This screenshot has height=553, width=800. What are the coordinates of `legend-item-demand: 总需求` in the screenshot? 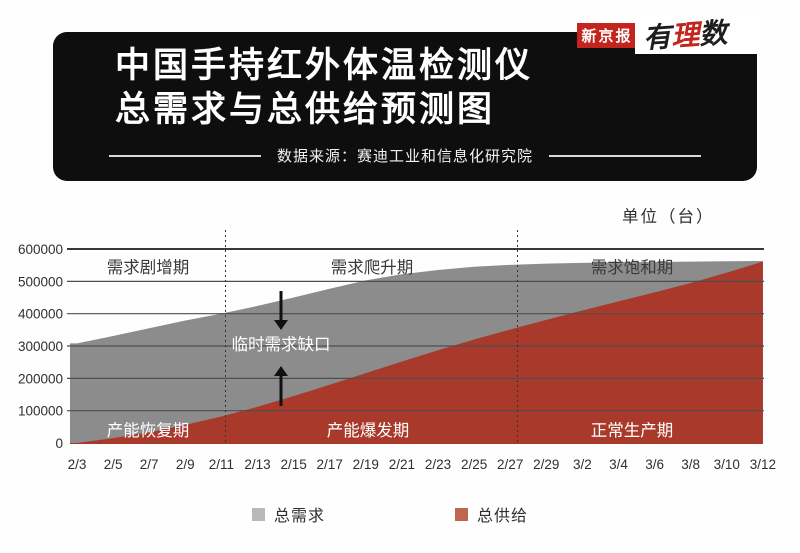 It's located at (288, 514).